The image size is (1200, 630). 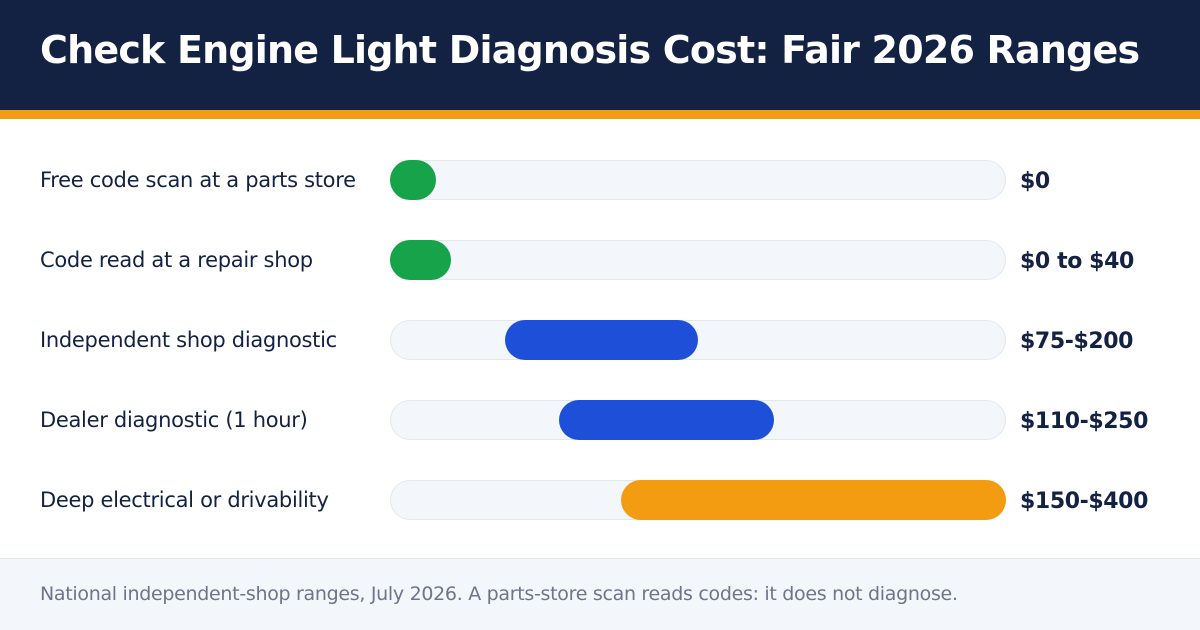 I want to click on chart-row: Free code scan at a parts store $0, so click(x=600, y=181).